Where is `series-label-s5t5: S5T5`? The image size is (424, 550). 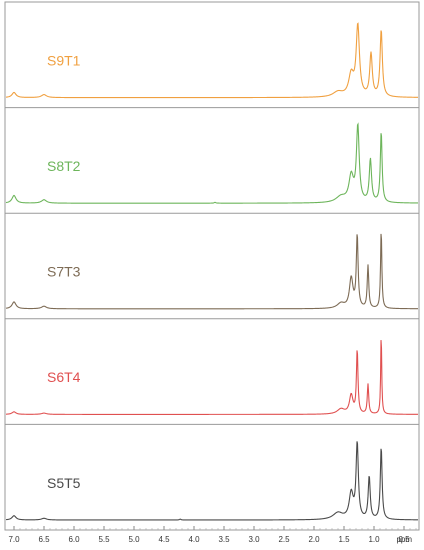 series-label-s5t5: S5T5 is located at coordinates (64, 483).